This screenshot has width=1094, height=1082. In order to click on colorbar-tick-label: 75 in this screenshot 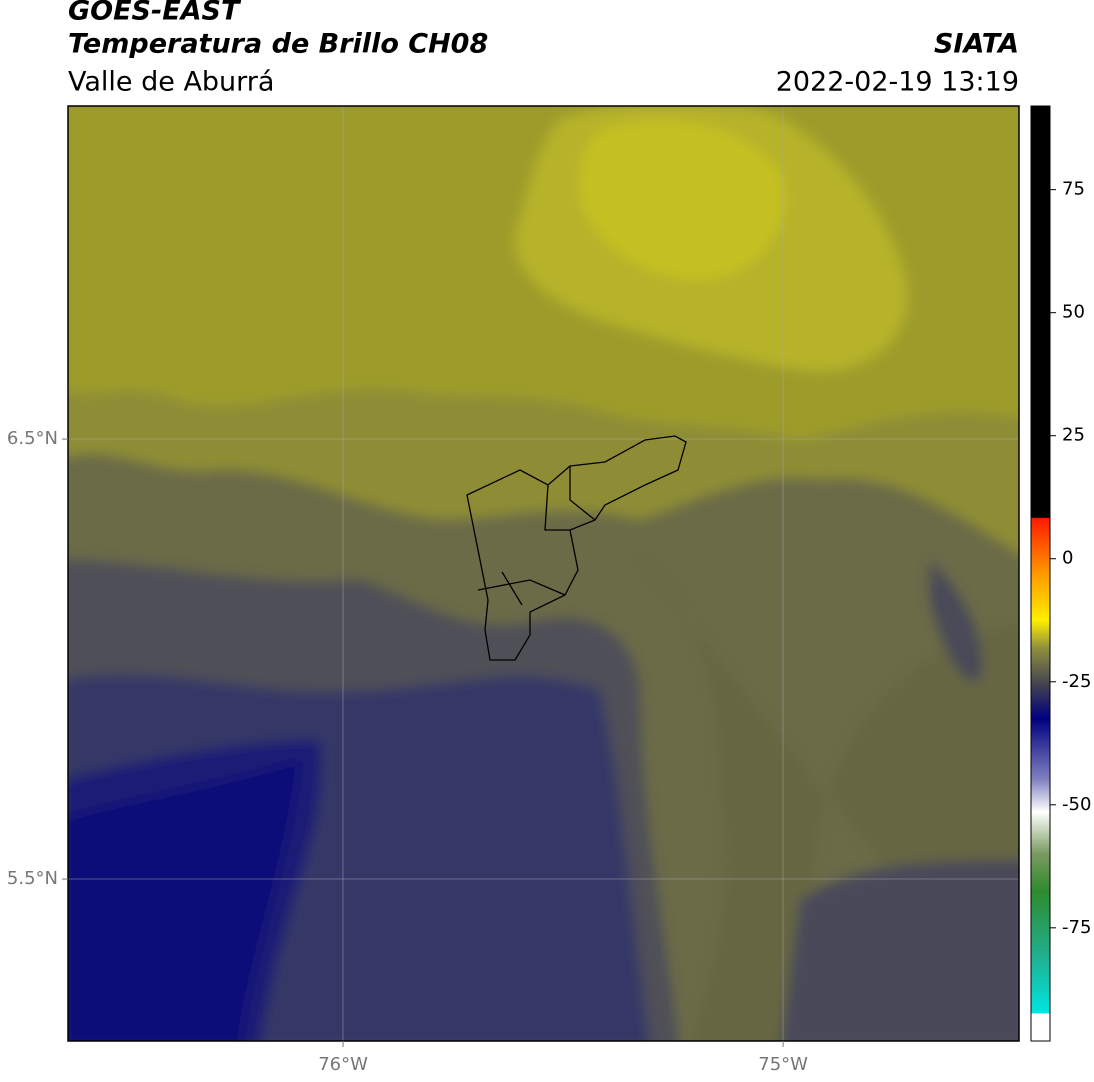, I will do `click(1073, 189)`.